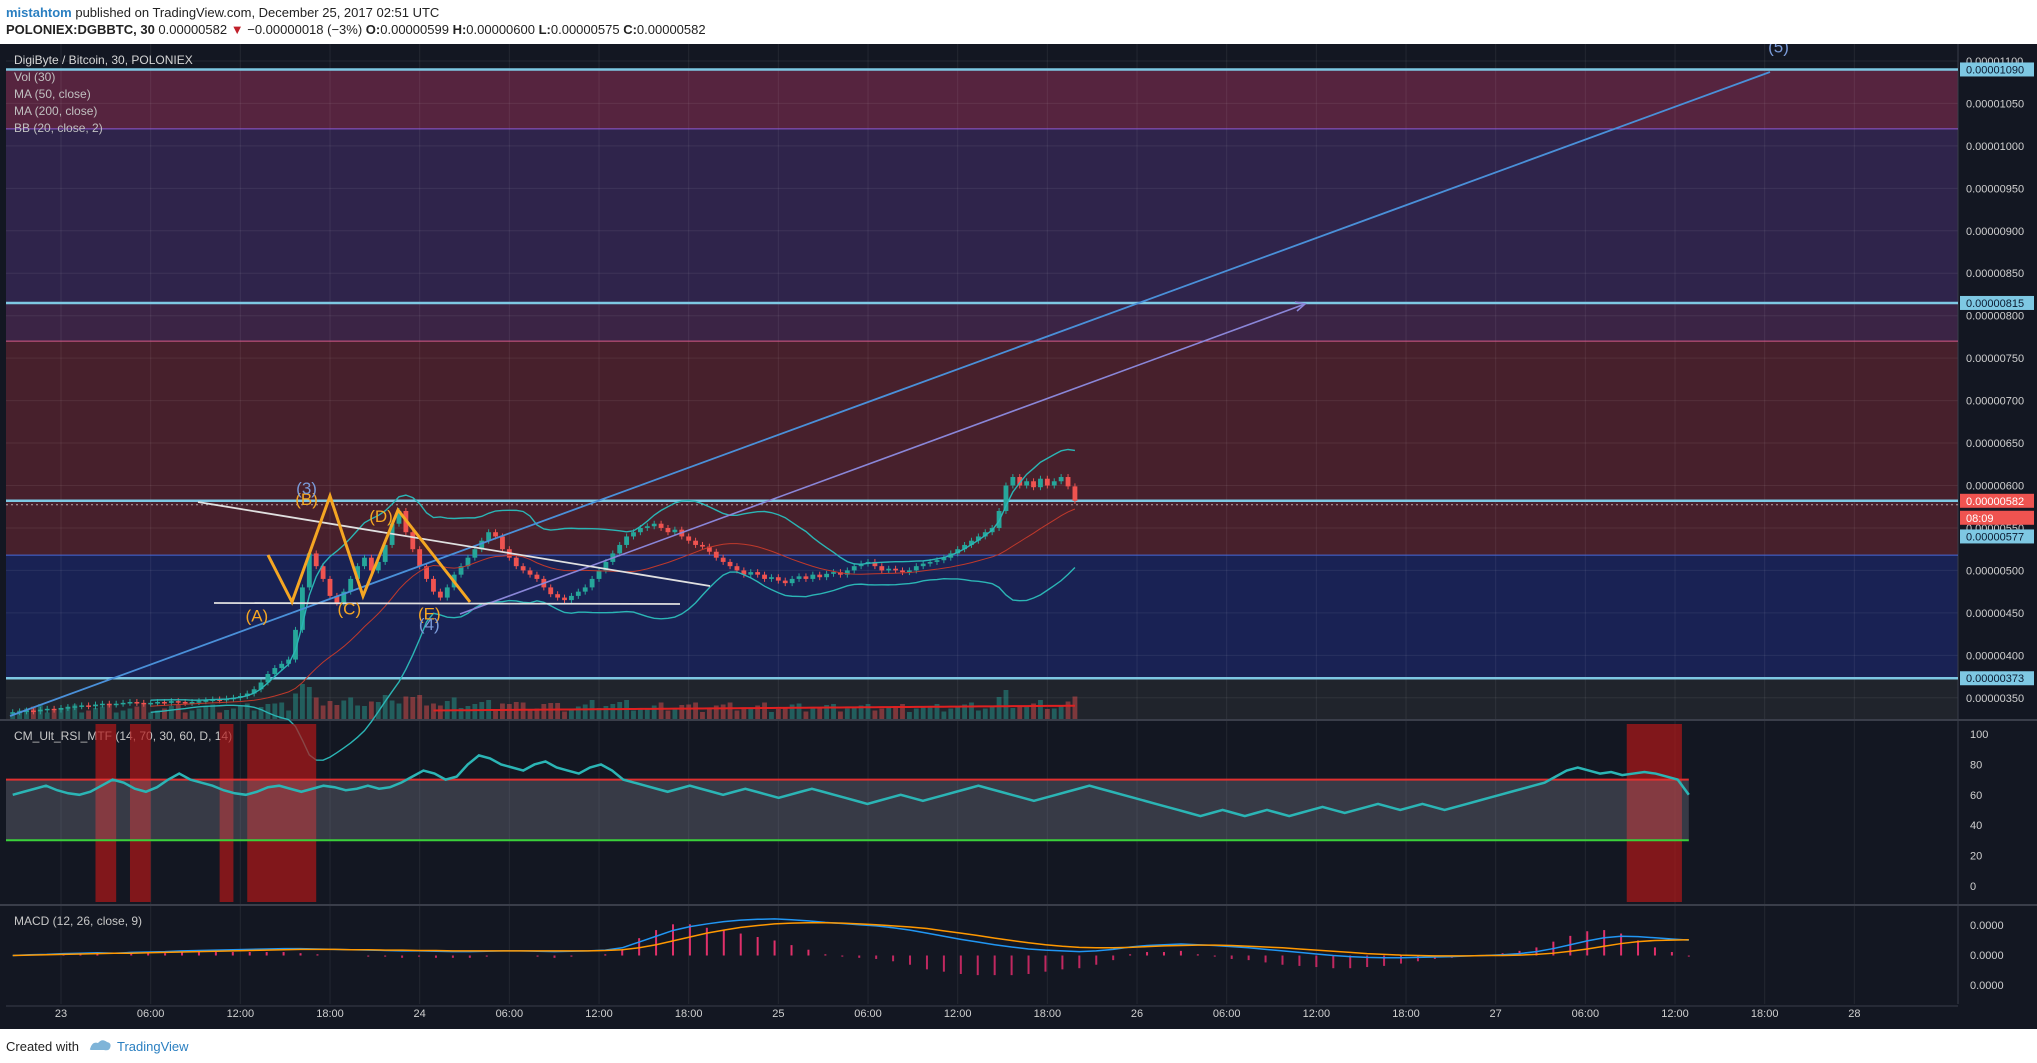  Describe the element at coordinates (55, 111) in the screenshot. I see `legend-ma200: MA (200, close)` at that location.